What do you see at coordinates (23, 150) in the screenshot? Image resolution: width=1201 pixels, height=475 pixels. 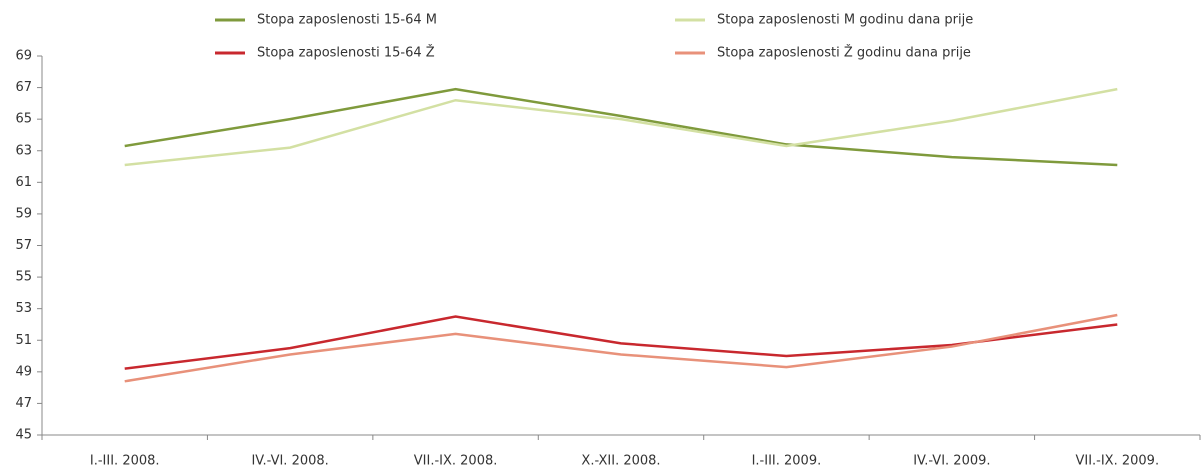 I see `y-tick-label: 63` at bounding box center [23, 150].